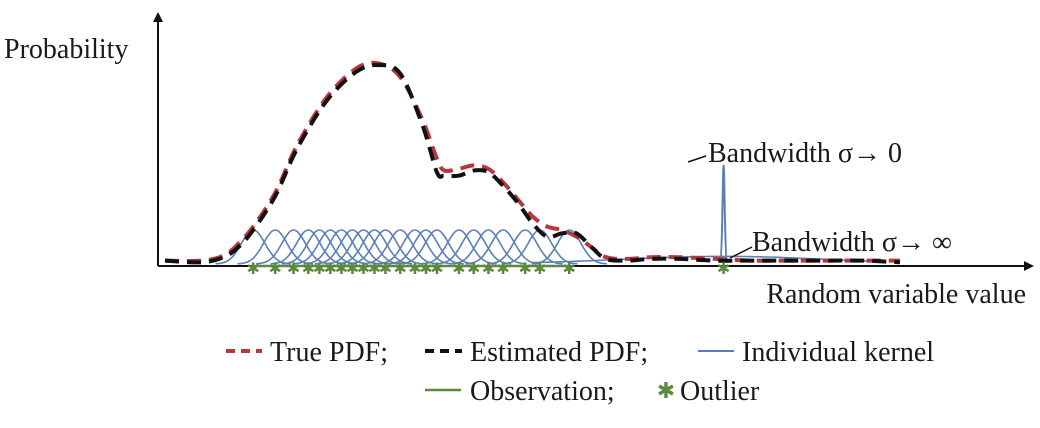 The image size is (1040, 428). What do you see at coordinates (852, 242) in the screenshot?
I see `annotation-wide-text: Bandwidth σ→ ∞` at bounding box center [852, 242].